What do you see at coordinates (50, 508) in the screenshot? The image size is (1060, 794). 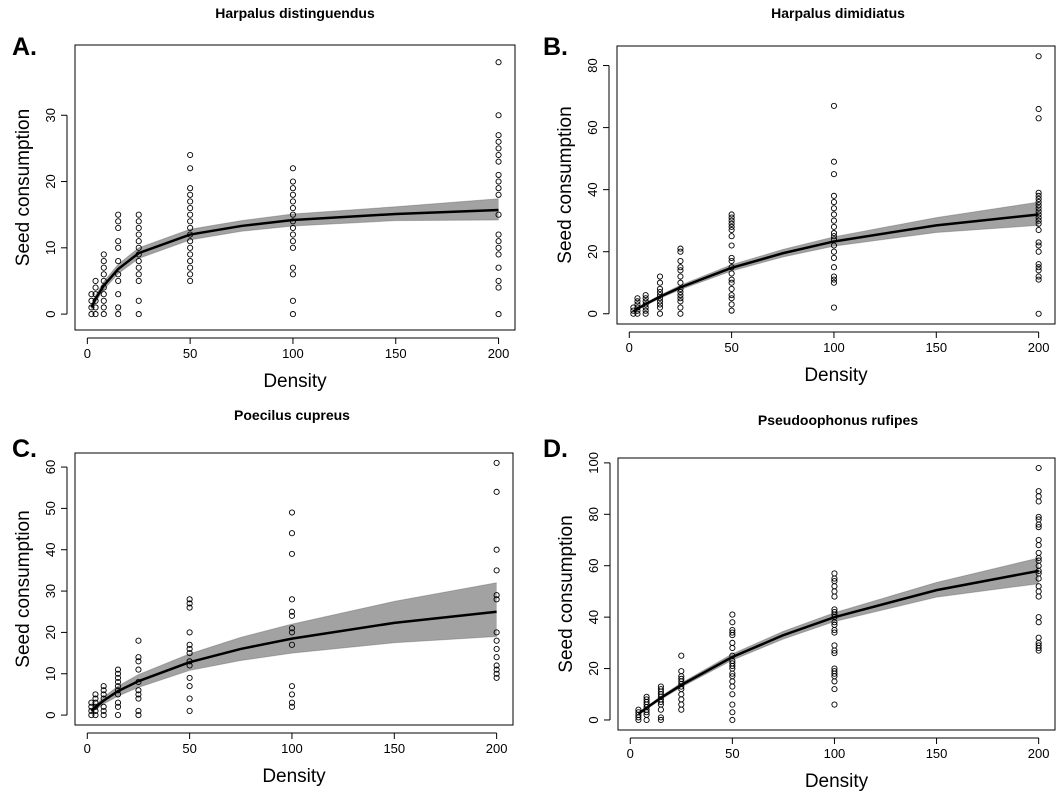 I see `y-tick-label: 50` at bounding box center [50, 508].